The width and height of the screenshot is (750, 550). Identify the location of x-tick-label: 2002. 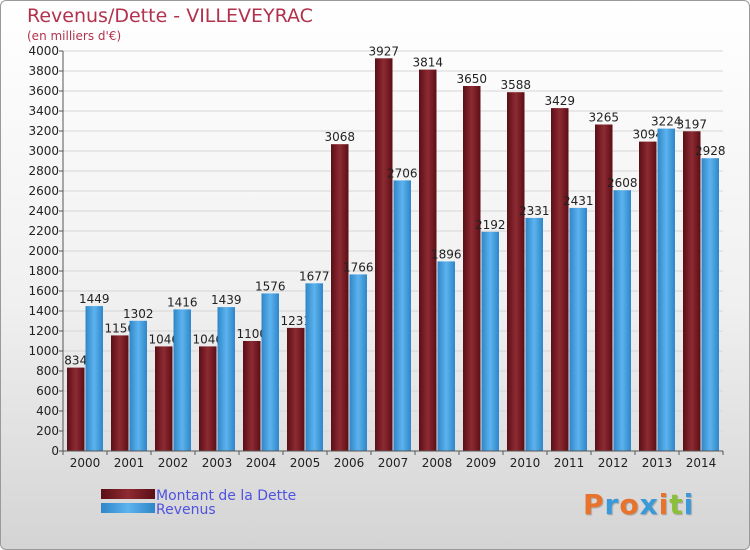
(173, 463).